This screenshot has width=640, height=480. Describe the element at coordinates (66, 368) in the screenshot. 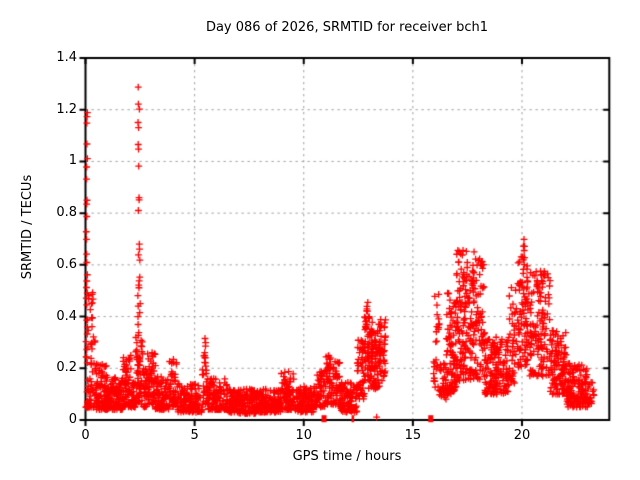

I see `y-tick-label: 0.2` at that location.